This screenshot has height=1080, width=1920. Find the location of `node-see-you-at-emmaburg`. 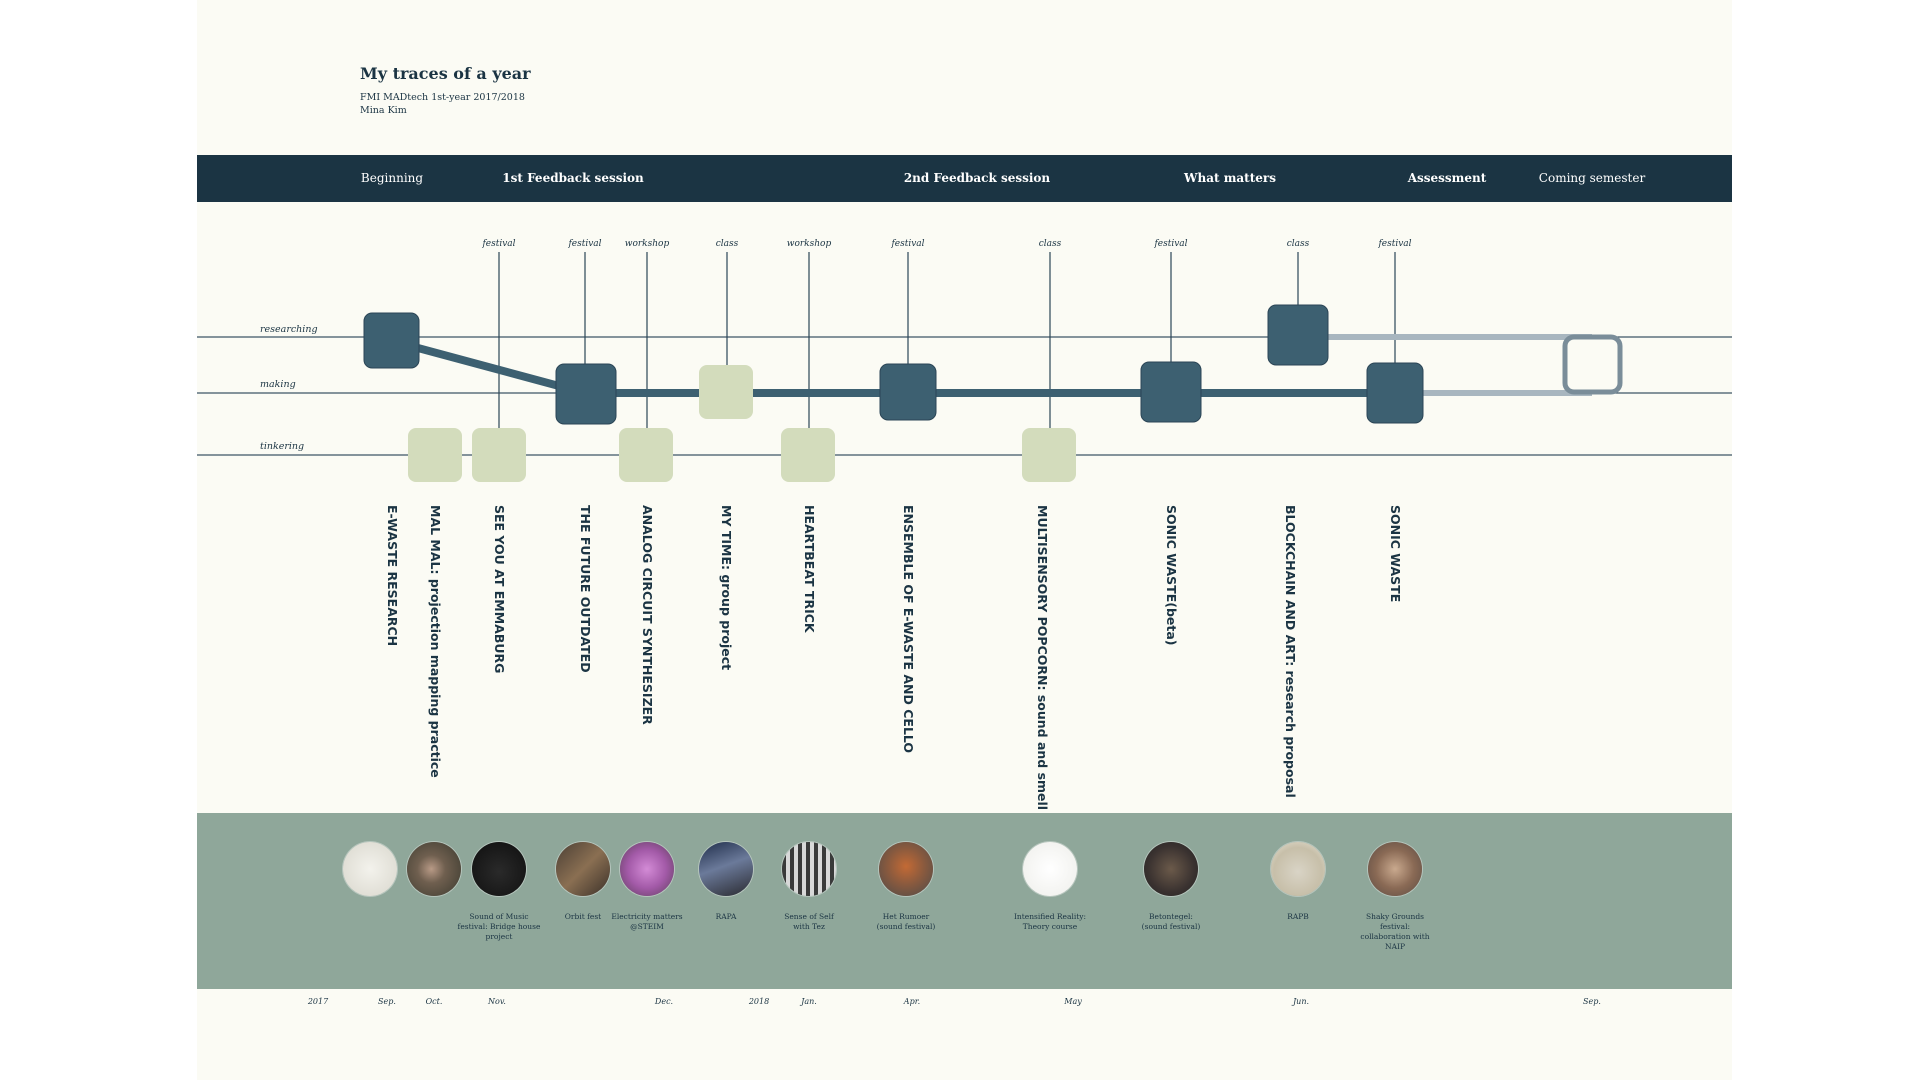

node-see-you-at-emmaburg is located at coordinates (499, 455).